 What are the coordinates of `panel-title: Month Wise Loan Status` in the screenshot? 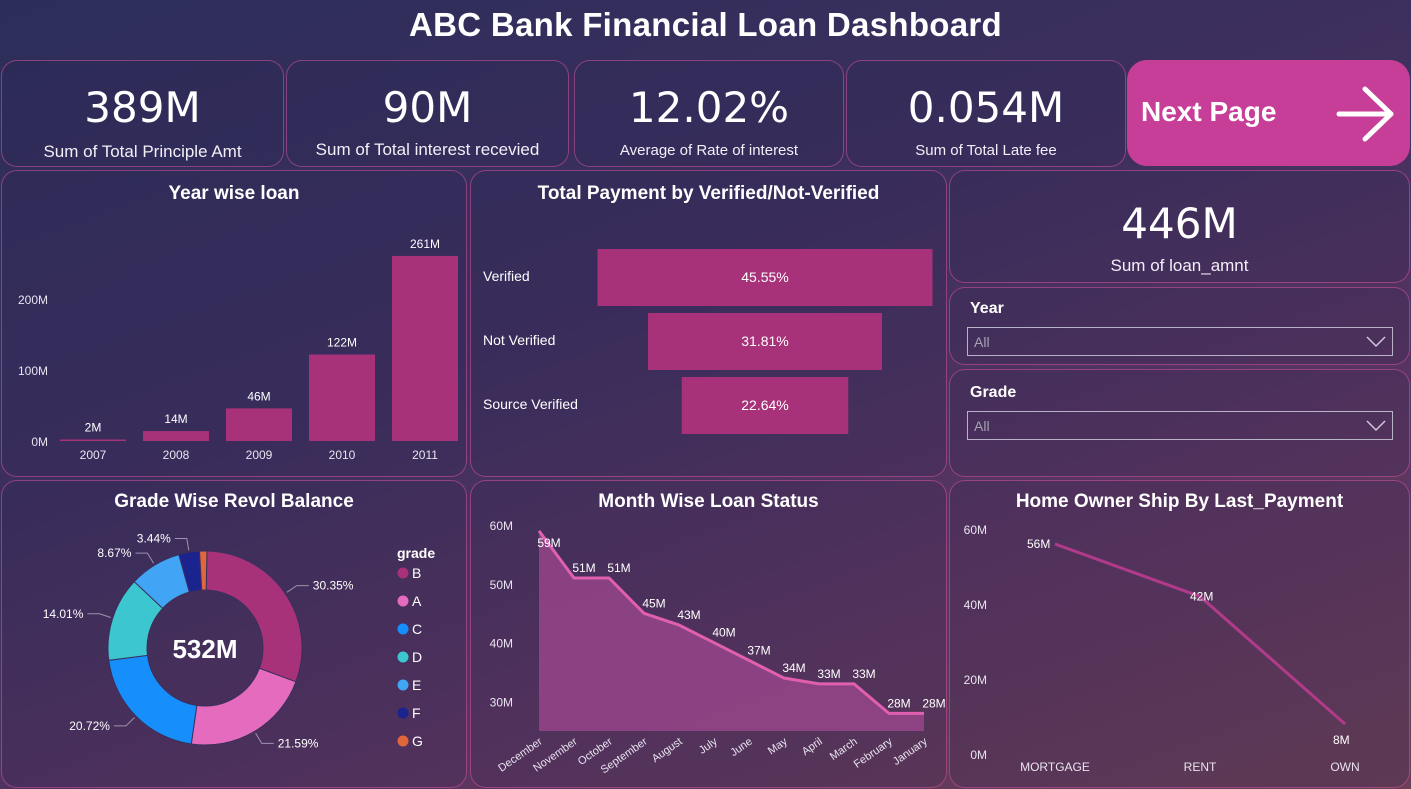 It's located at (708, 501).